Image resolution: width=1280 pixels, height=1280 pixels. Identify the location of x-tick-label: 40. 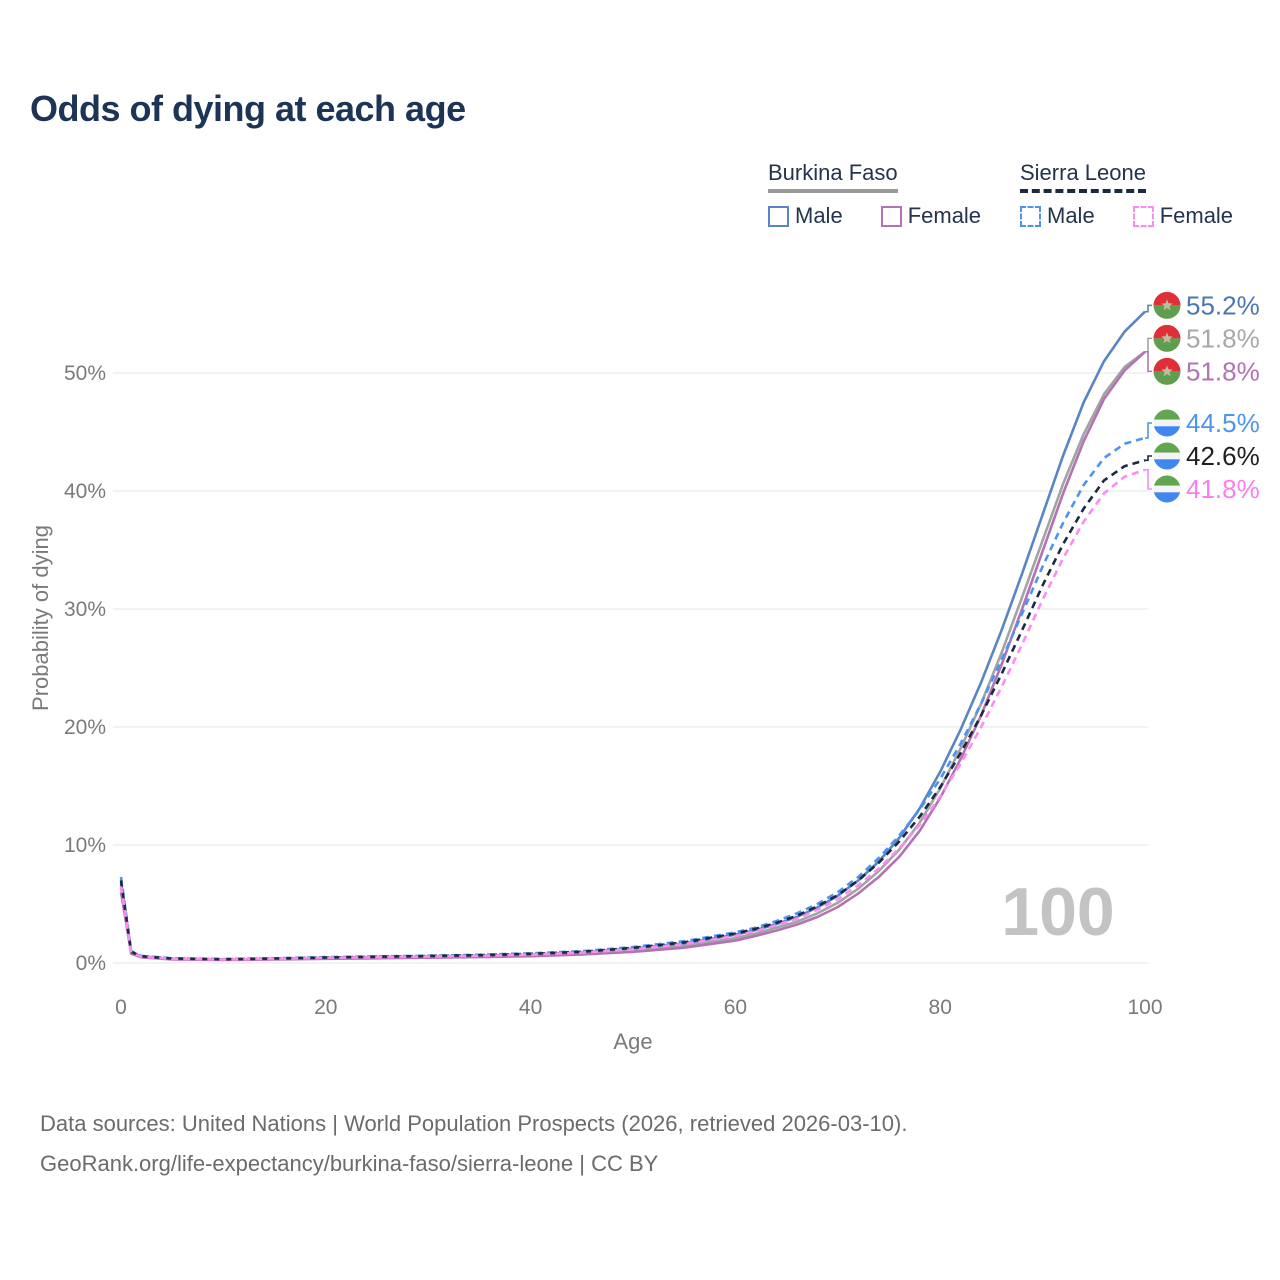
(530, 1007).